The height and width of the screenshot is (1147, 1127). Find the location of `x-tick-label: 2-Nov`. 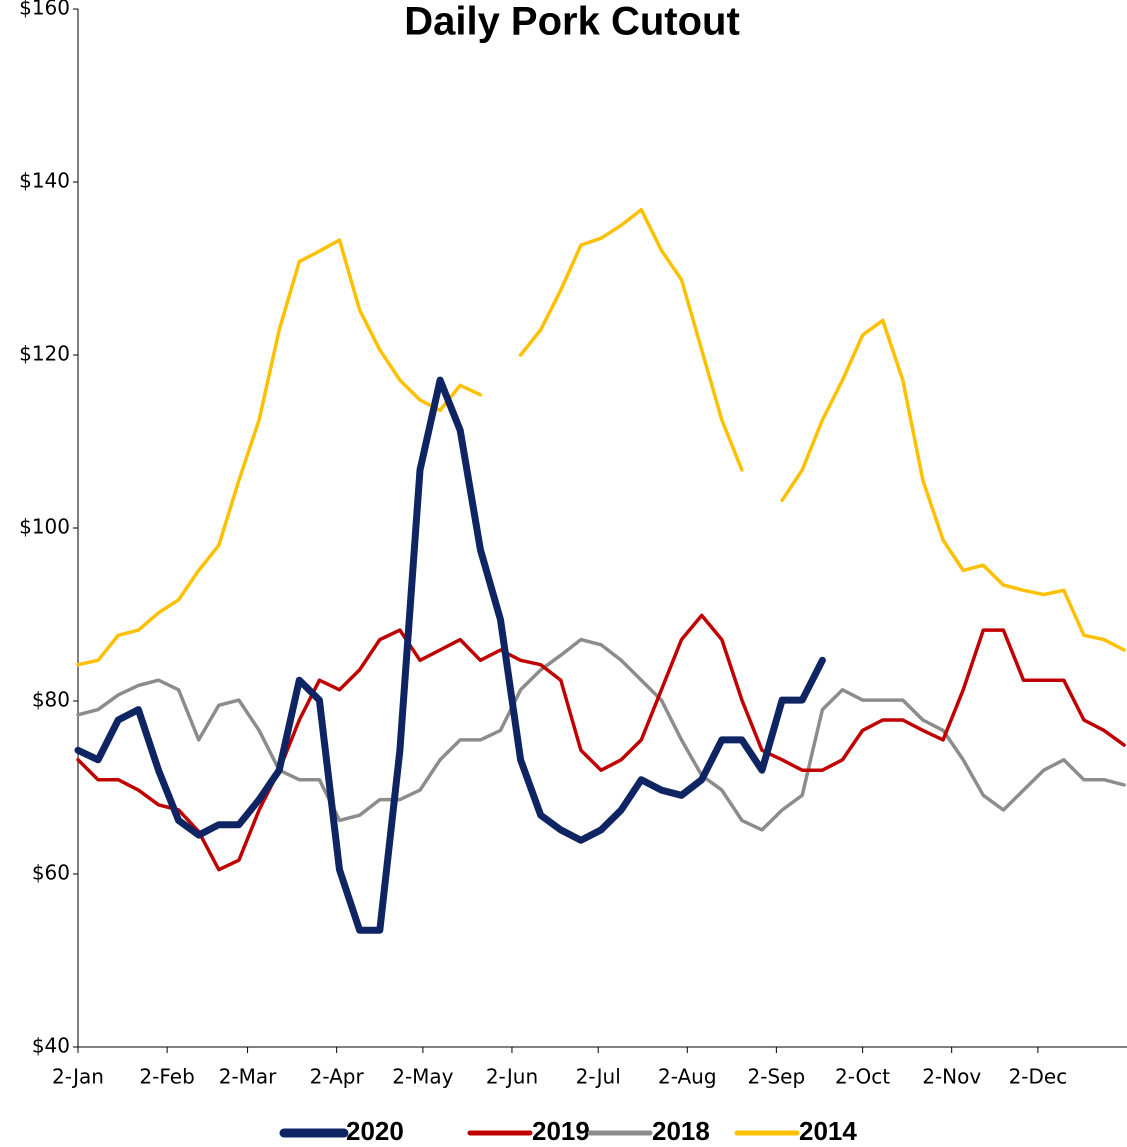

x-tick-label: 2-Nov is located at coordinates (951, 1077).